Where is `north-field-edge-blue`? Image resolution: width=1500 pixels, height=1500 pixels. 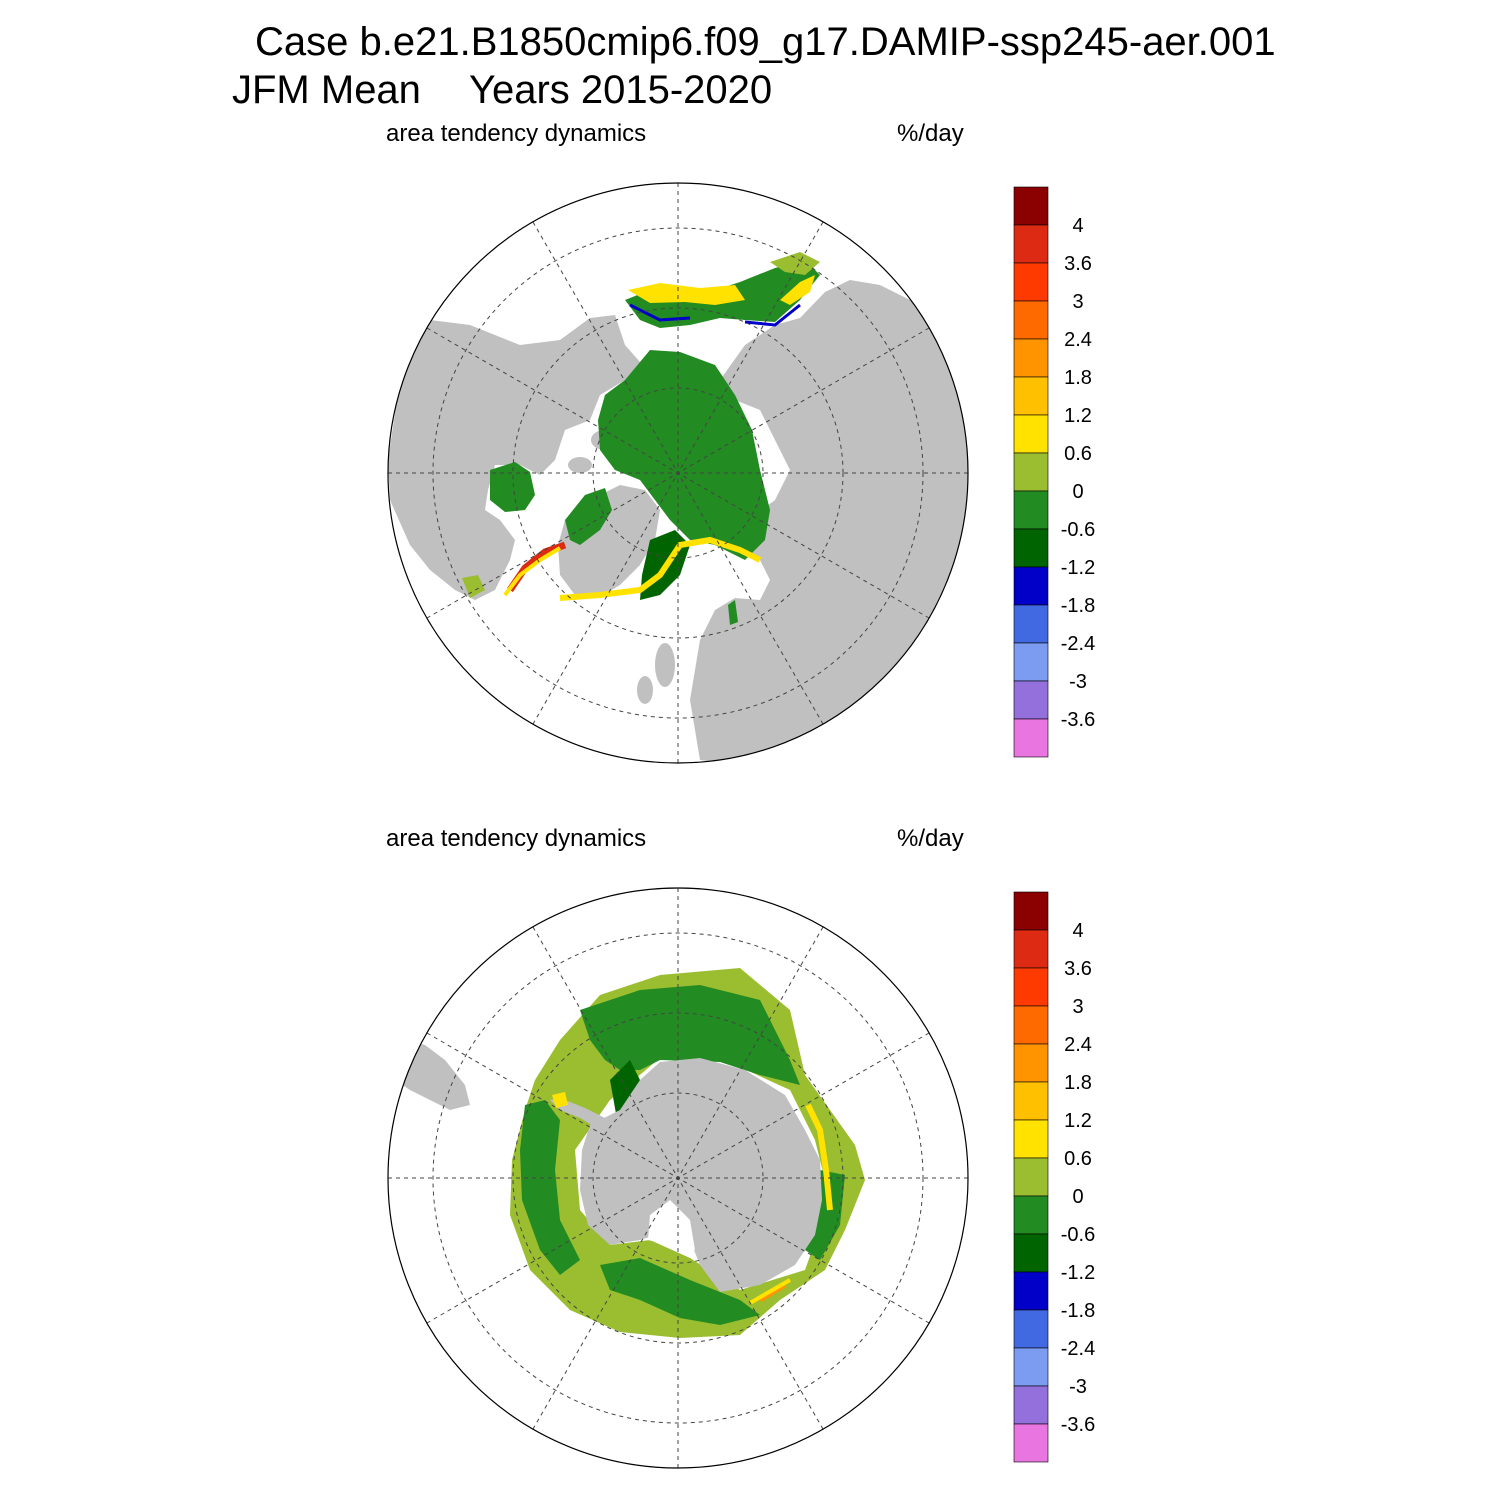
north-field-edge-blue is located at coordinates (715, 315).